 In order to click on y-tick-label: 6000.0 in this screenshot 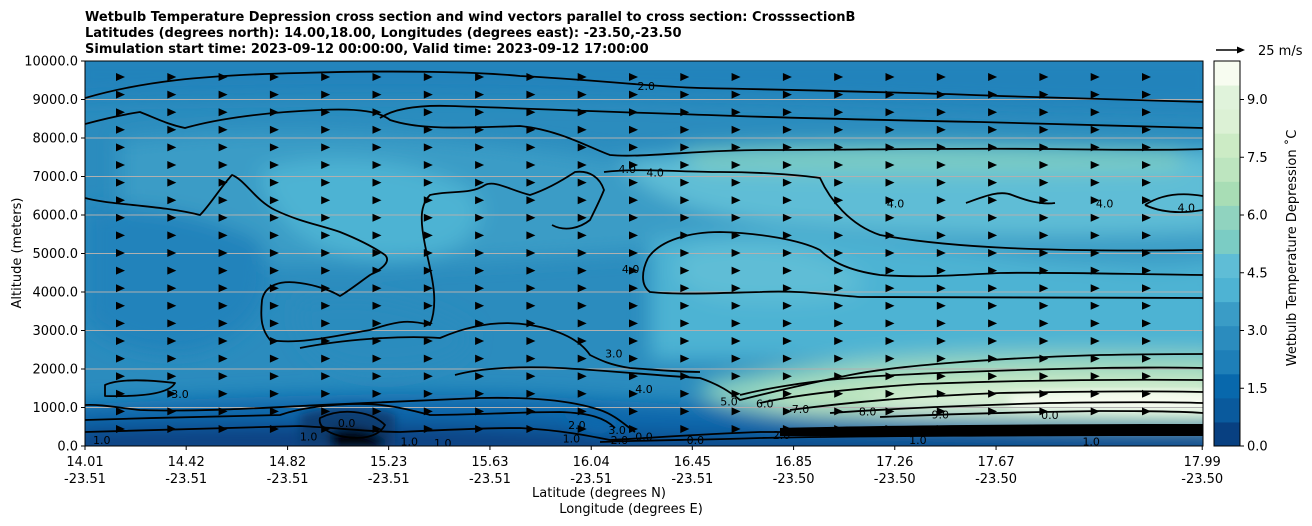, I will do `click(56, 216)`.